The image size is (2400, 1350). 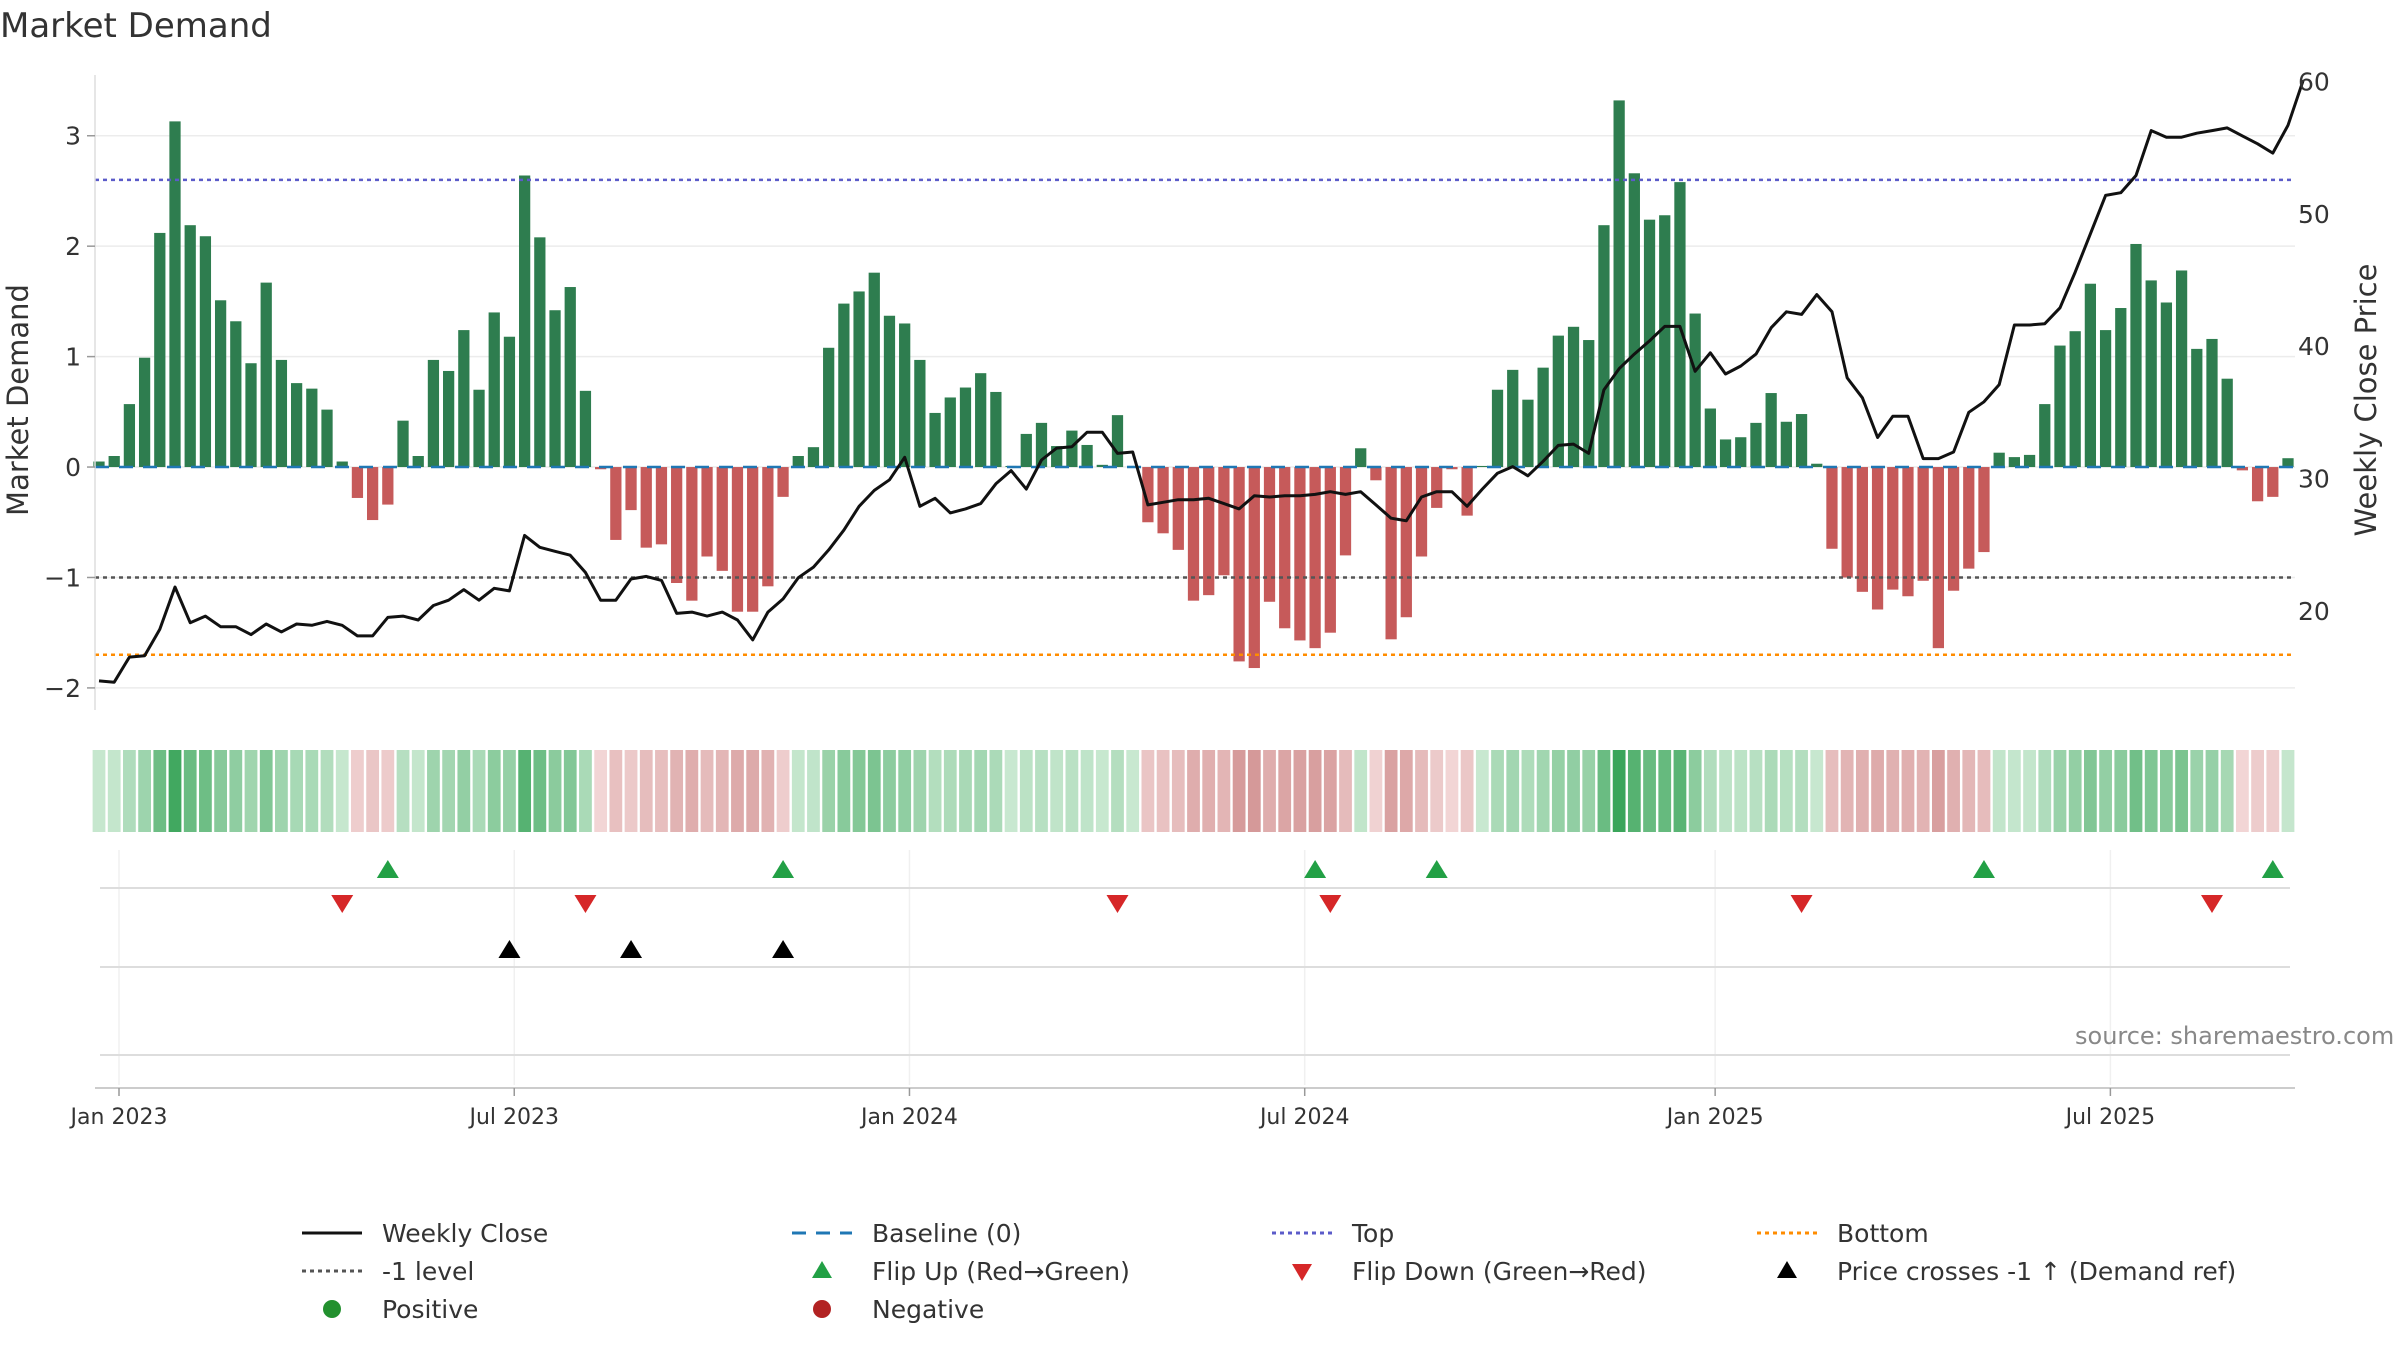 I want to click on dashed-line-icon, so click(x=822, y=1233).